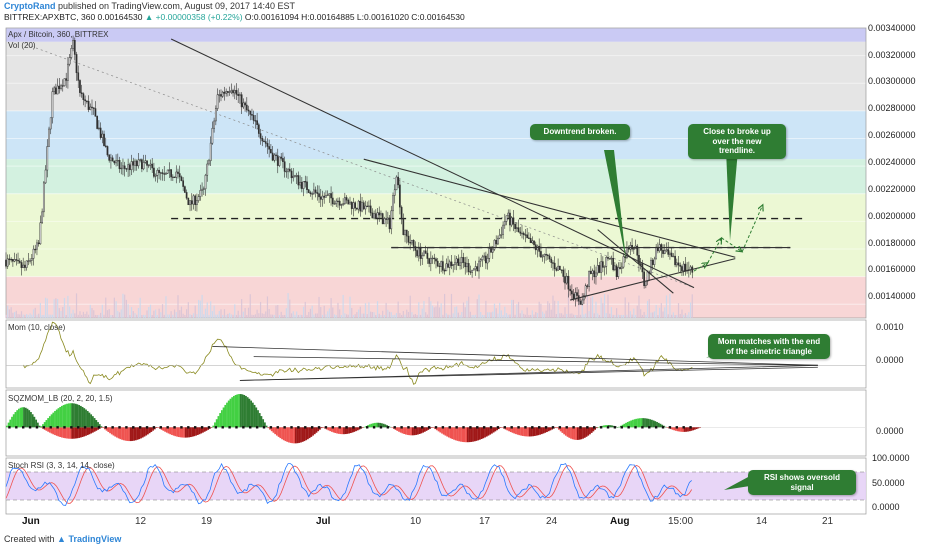 The height and width of the screenshot is (550, 932). What do you see at coordinates (30, 6) in the screenshot?
I see `author-name: CryptoRand` at bounding box center [30, 6].